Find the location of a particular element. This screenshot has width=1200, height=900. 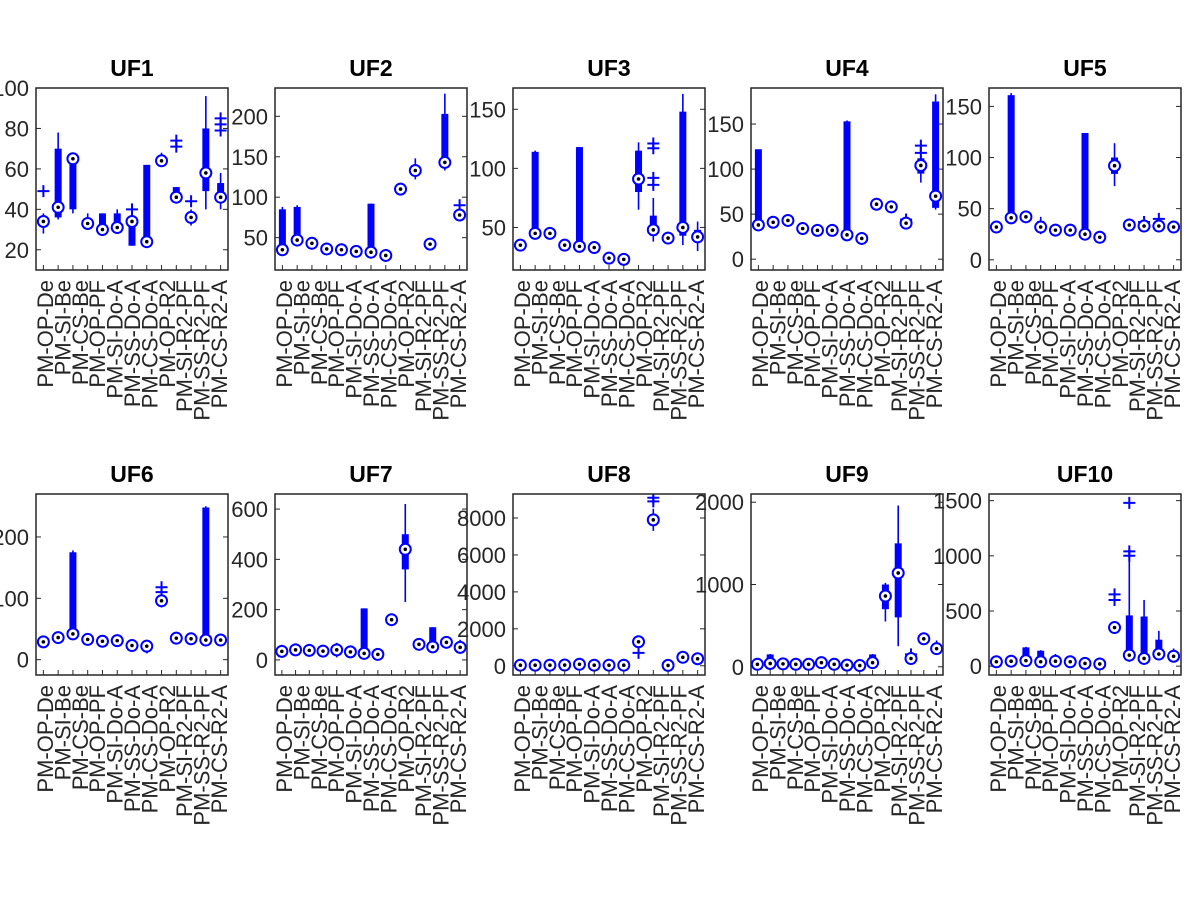

x-category-label: PM-SI-Be is located at coordinates (62, 327).